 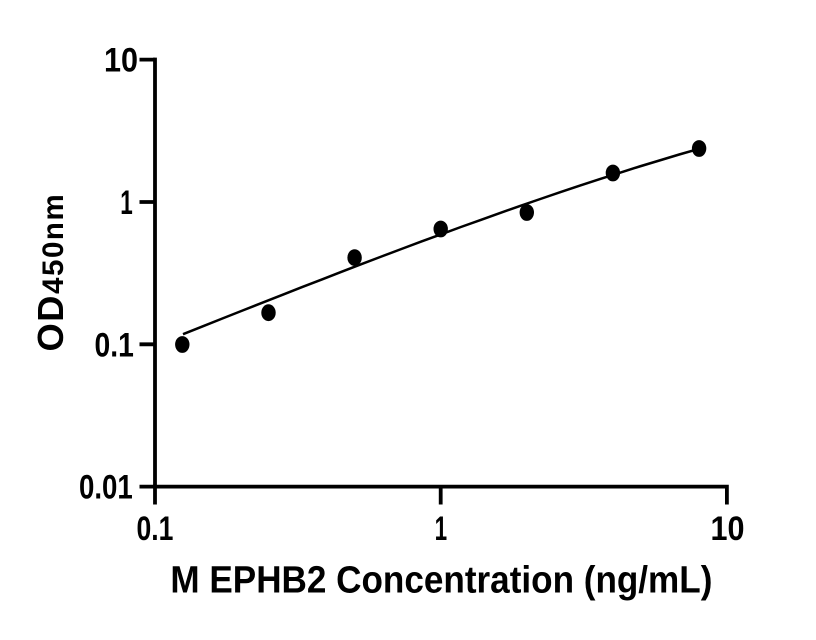 I want to click on svg-text: 0.01, so click(x=106, y=488).